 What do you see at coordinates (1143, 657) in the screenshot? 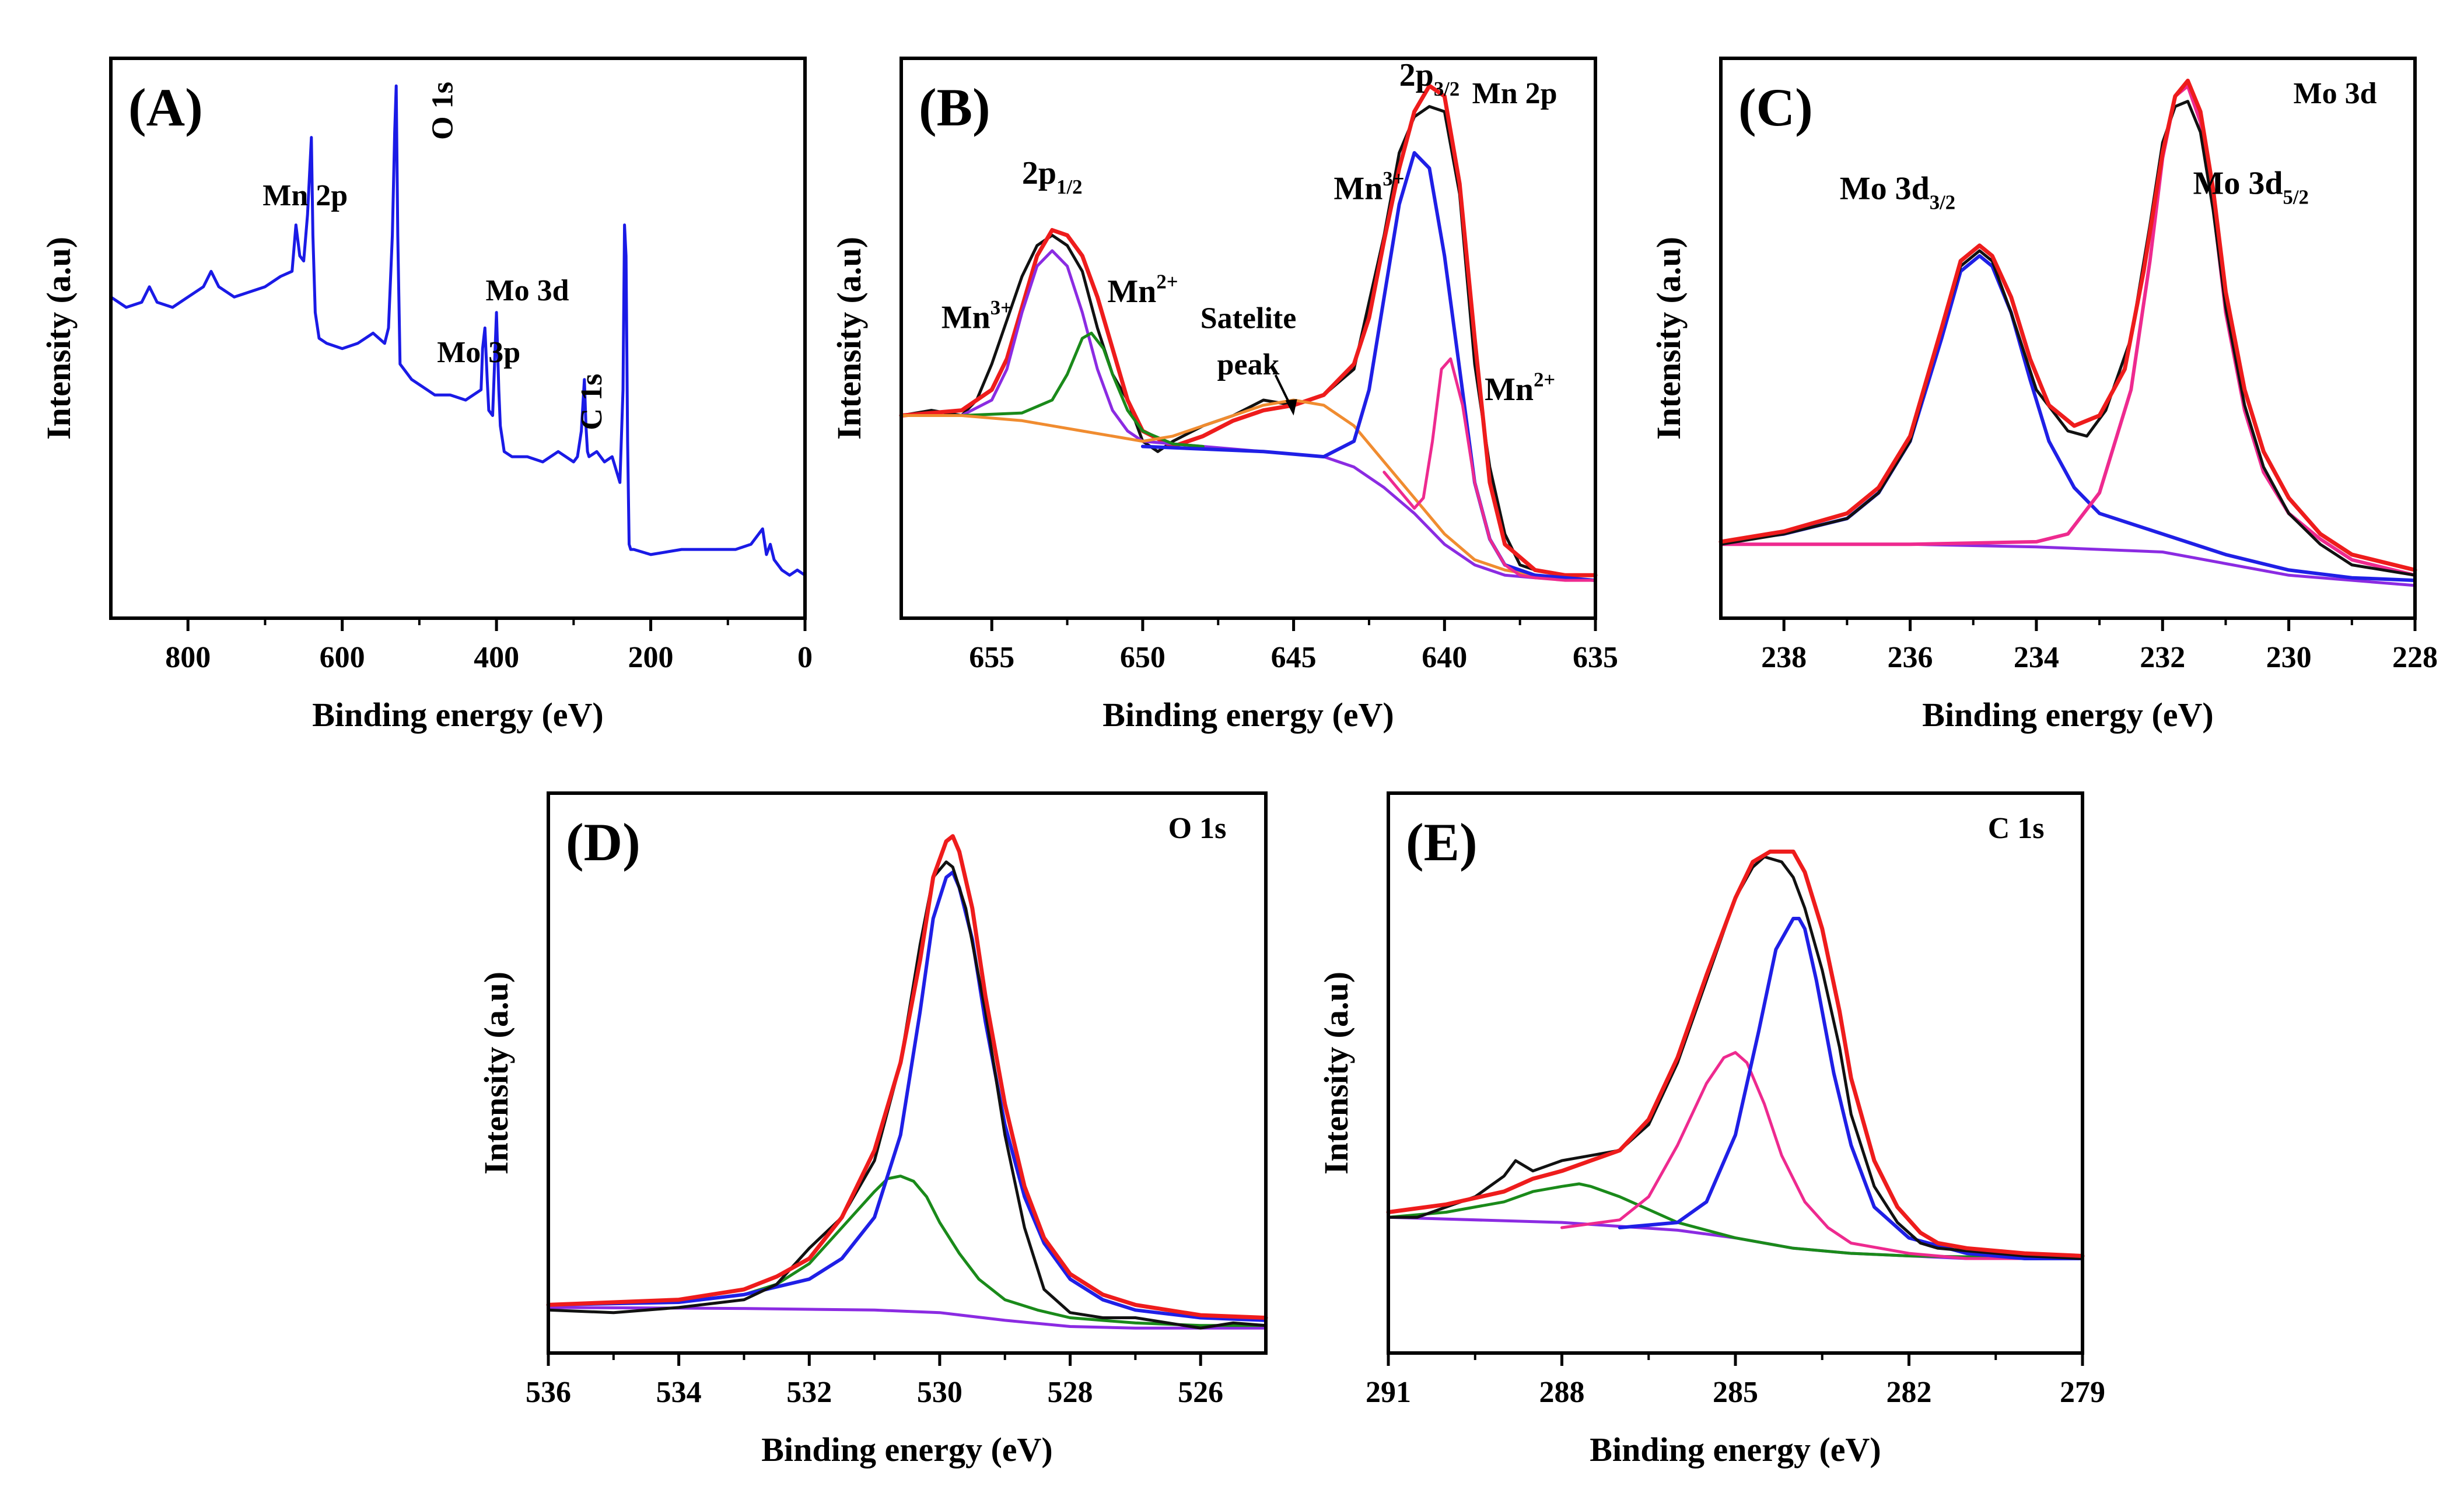
I see `x-tick-label: 650` at bounding box center [1143, 657].